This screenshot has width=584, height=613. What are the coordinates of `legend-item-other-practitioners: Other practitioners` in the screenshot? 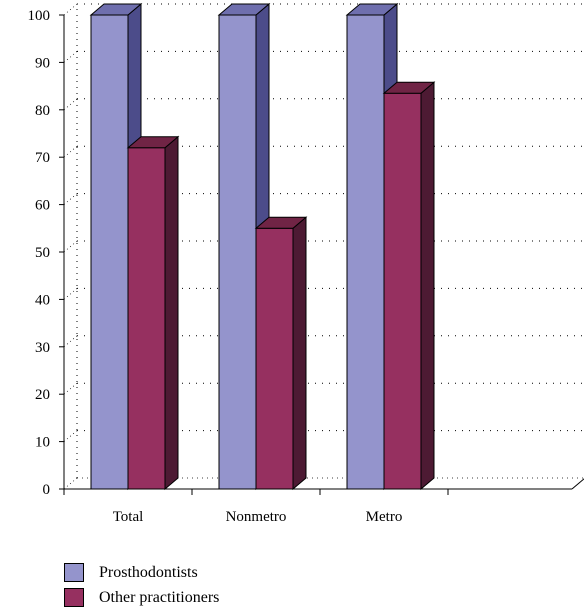 It's located at (141, 597).